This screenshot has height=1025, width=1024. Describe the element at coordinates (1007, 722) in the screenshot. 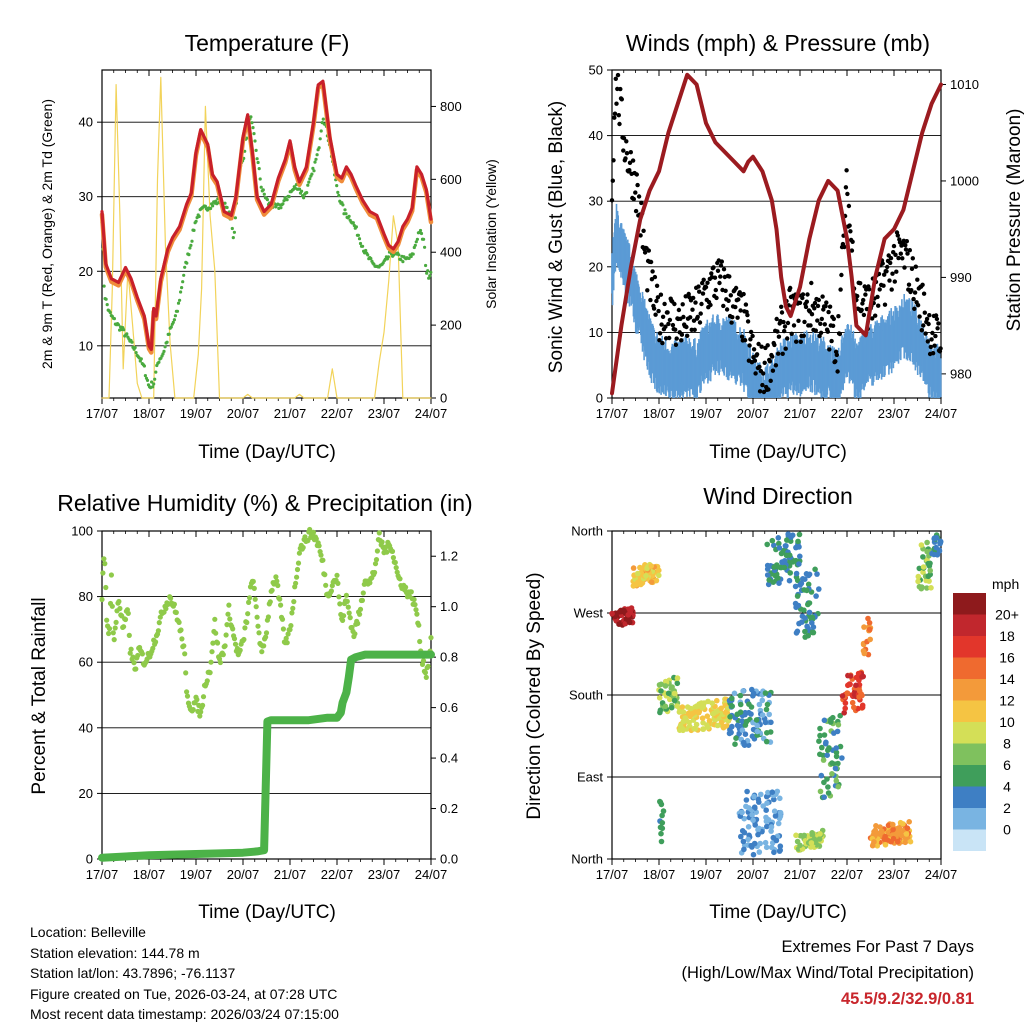

I see `colorbar-label: 10` at that location.